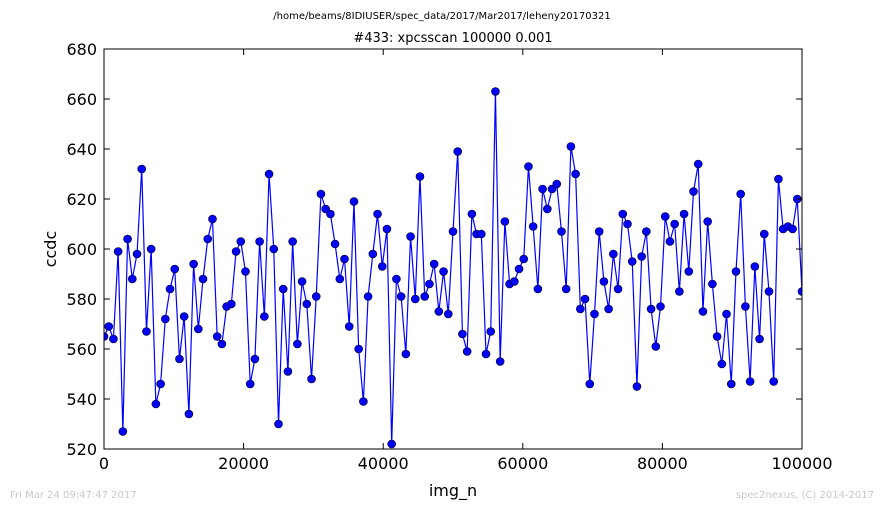  I want to click on y-tick-label: 640, so click(81, 149).